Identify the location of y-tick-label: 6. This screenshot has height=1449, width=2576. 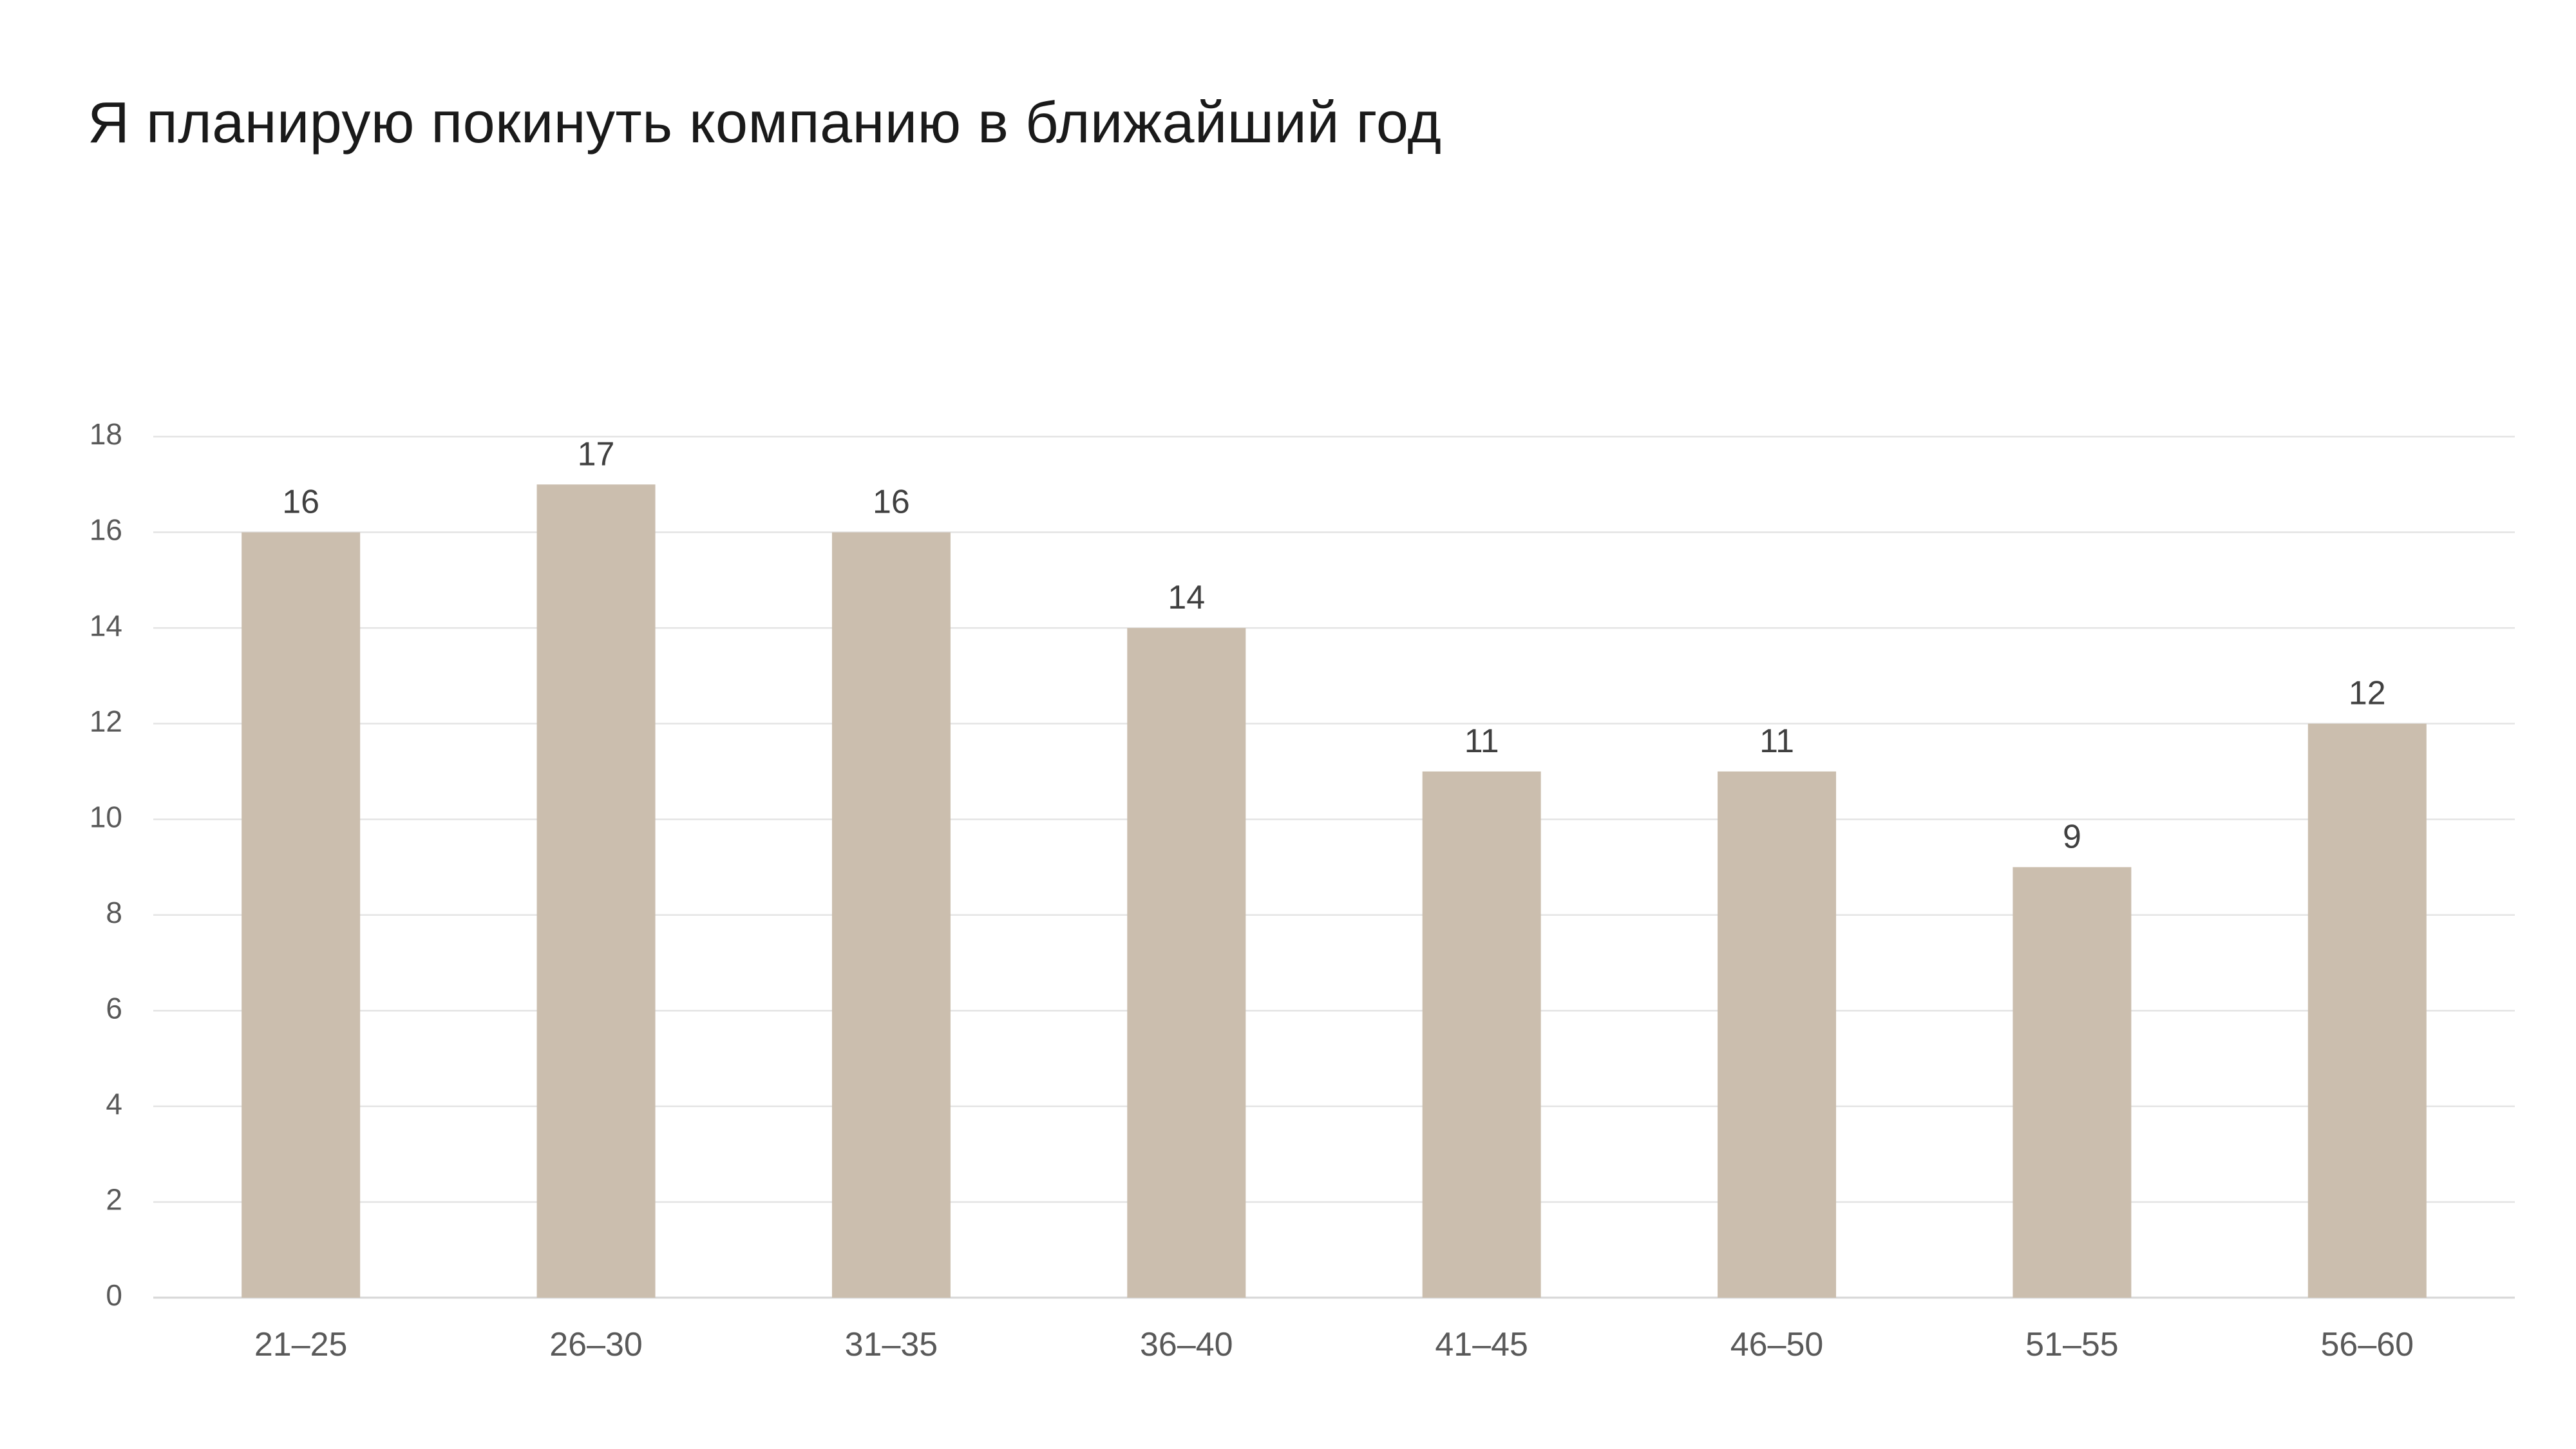
(114, 1008).